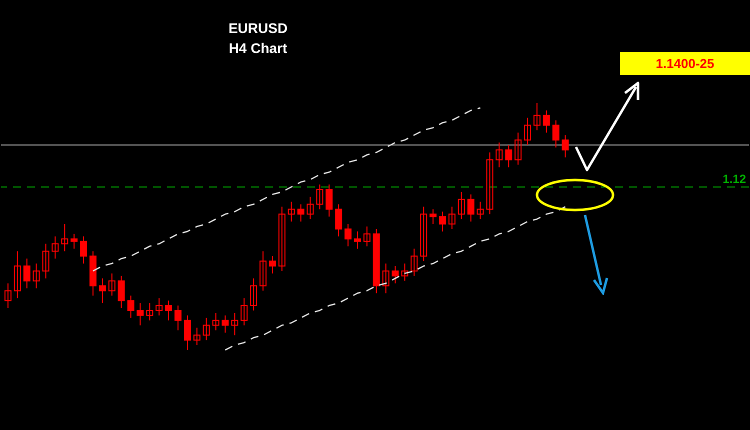  What do you see at coordinates (258, 48) in the screenshot?
I see `chart-subtitle: H4 Chart` at bounding box center [258, 48].